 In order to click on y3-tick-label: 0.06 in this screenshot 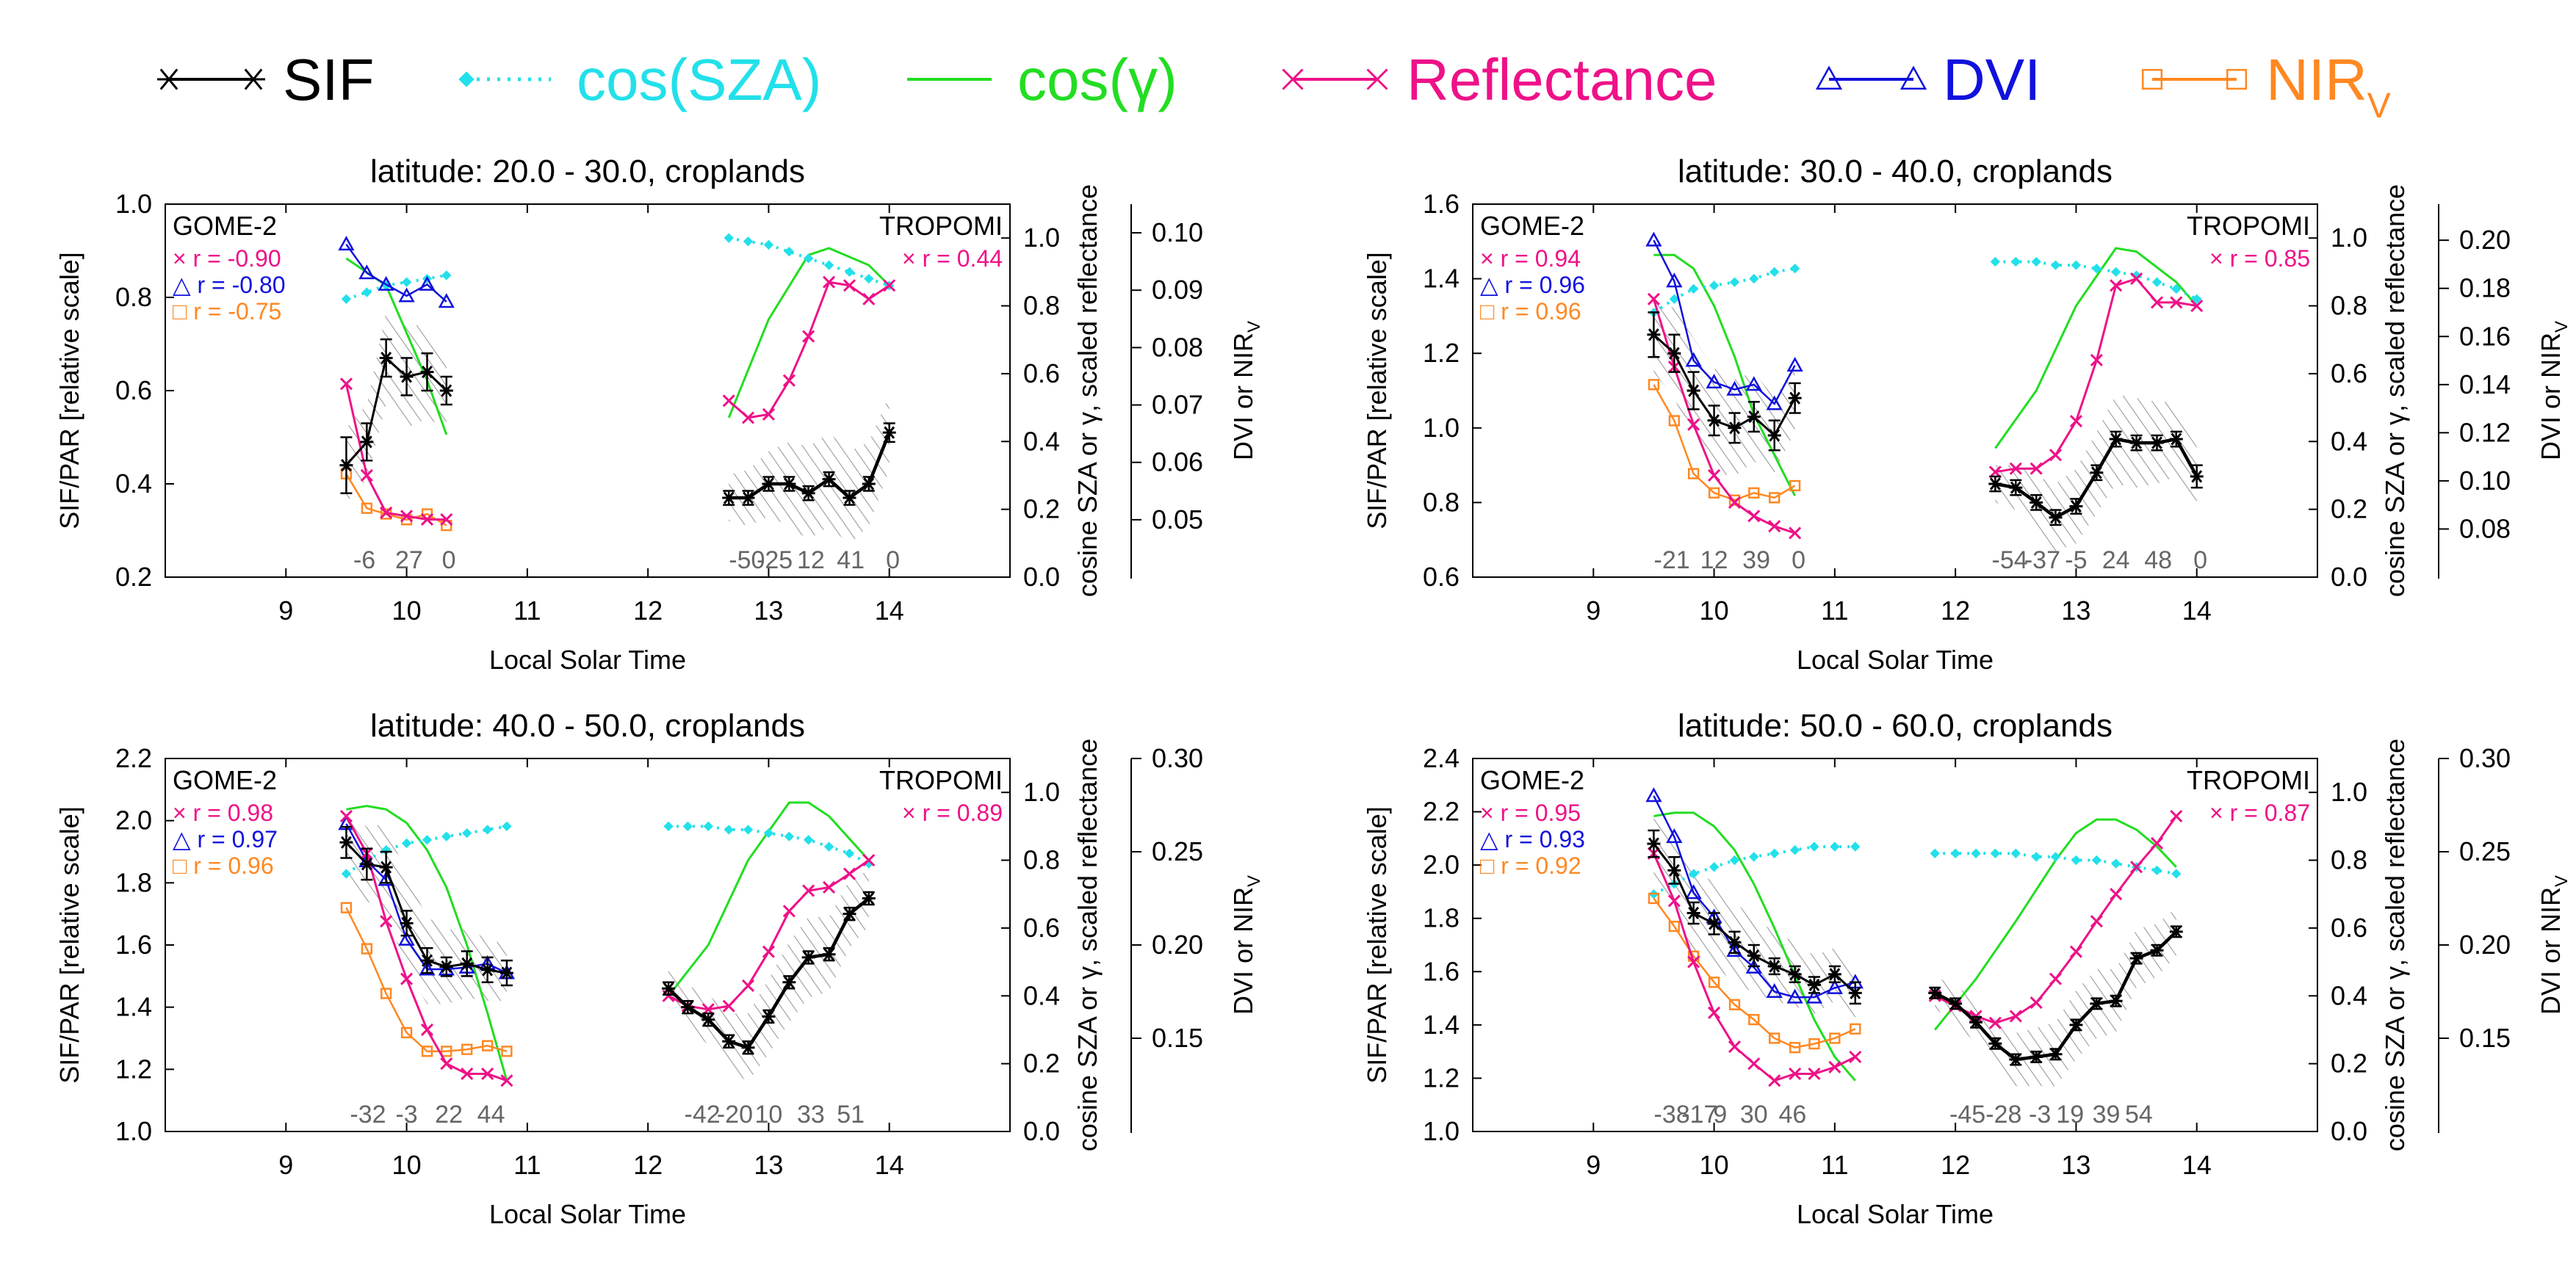, I will do `click(1177, 462)`.